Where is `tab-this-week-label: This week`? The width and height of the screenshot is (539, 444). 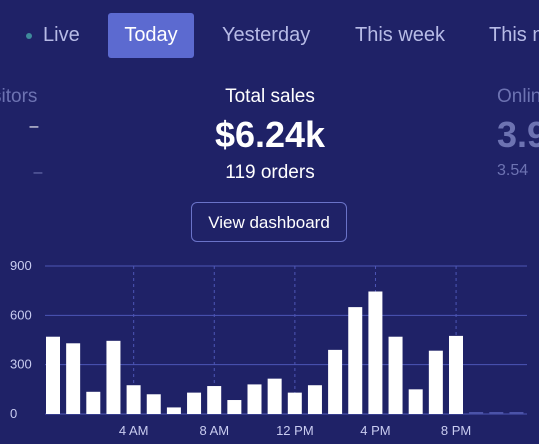 tab-this-week-label: This week is located at coordinates (400, 35).